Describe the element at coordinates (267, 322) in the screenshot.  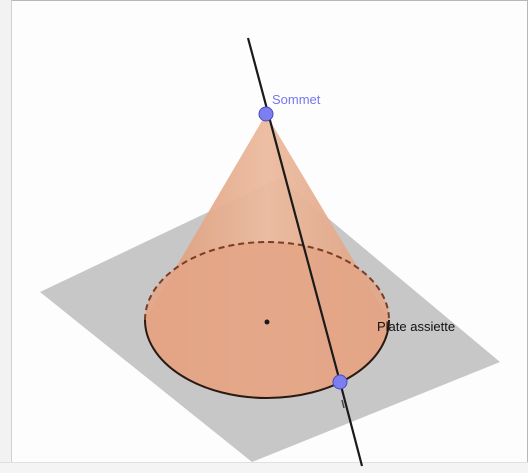
I see `base-center-point` at that location.